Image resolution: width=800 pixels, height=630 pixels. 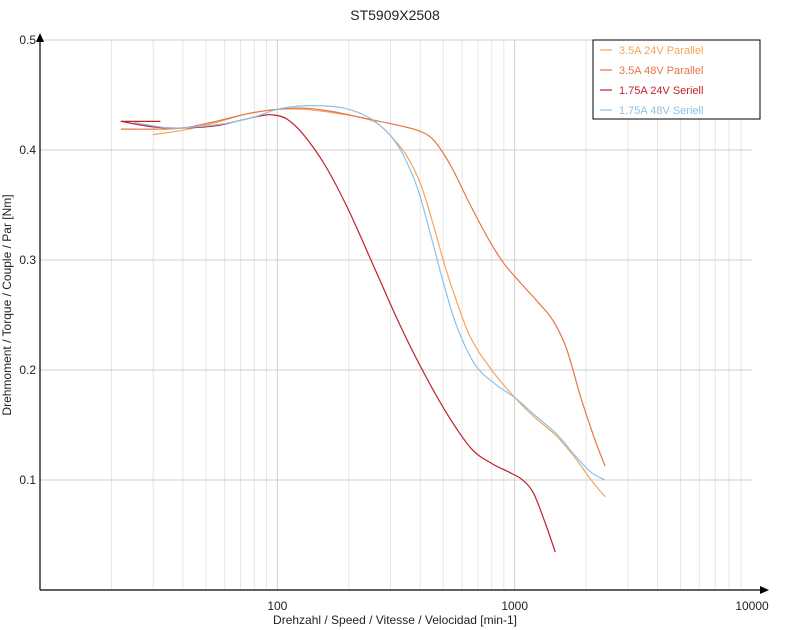 What do you see at coordinates (661, 71) in the screenshot?
I see `legend-label: 3.5A 48V Parallel` at bounding box center [661, 71].